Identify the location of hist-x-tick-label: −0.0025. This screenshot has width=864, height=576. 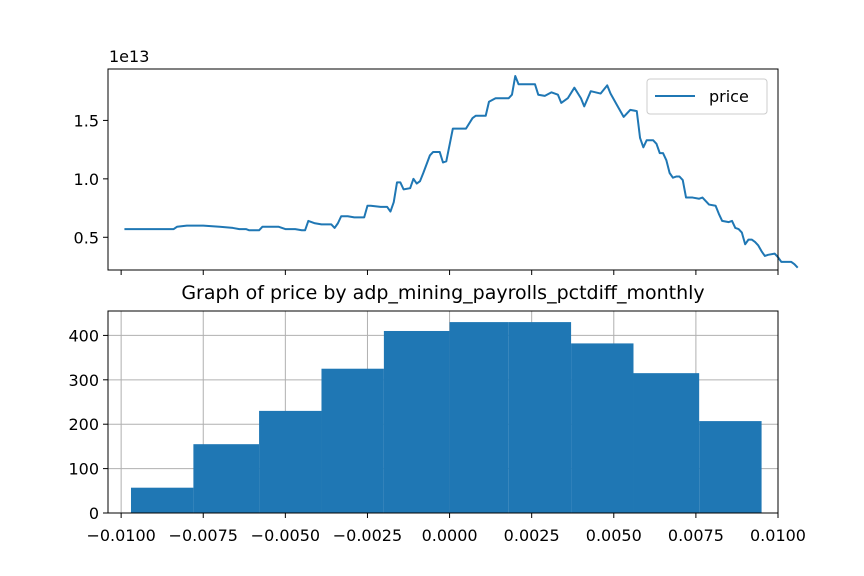
(367, 535).